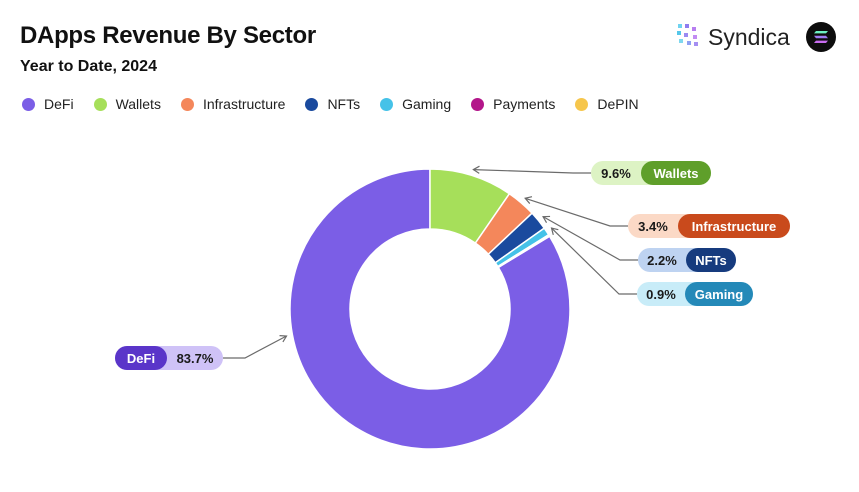 The image size is (859, 492). I want to click on callout-infrastructure: 3.4% Infrastructure, so click(657, 217).